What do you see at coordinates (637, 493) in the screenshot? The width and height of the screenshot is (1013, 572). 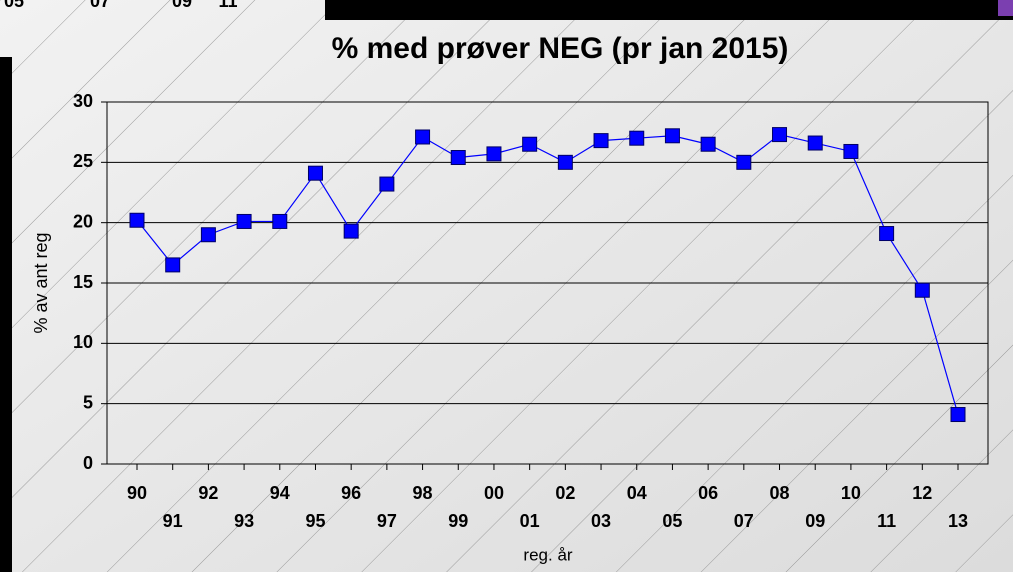 I see `x-tick-label: 04` at bounding box center [637, 493].